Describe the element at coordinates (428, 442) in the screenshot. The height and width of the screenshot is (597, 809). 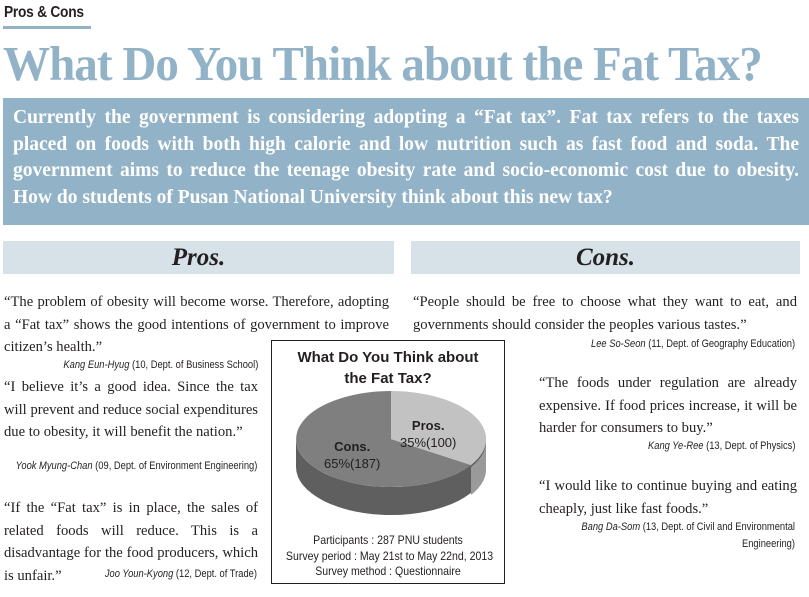
I see `pie-label-pros-value: 35%(100)` at that location.